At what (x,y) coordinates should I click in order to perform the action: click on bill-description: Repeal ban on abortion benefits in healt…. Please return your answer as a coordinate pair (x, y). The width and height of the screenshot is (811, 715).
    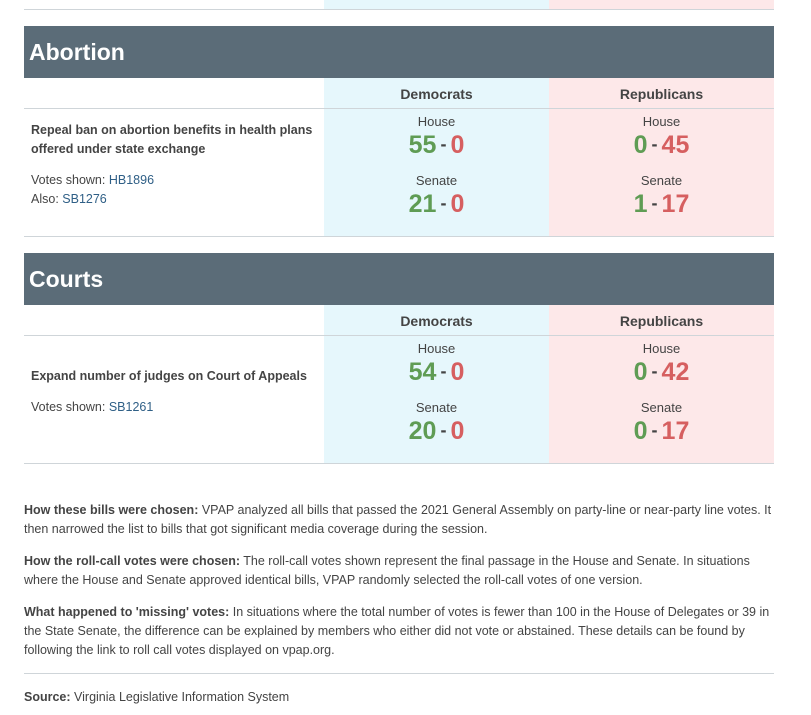
    Looking at the image, I should click on (174, 172).